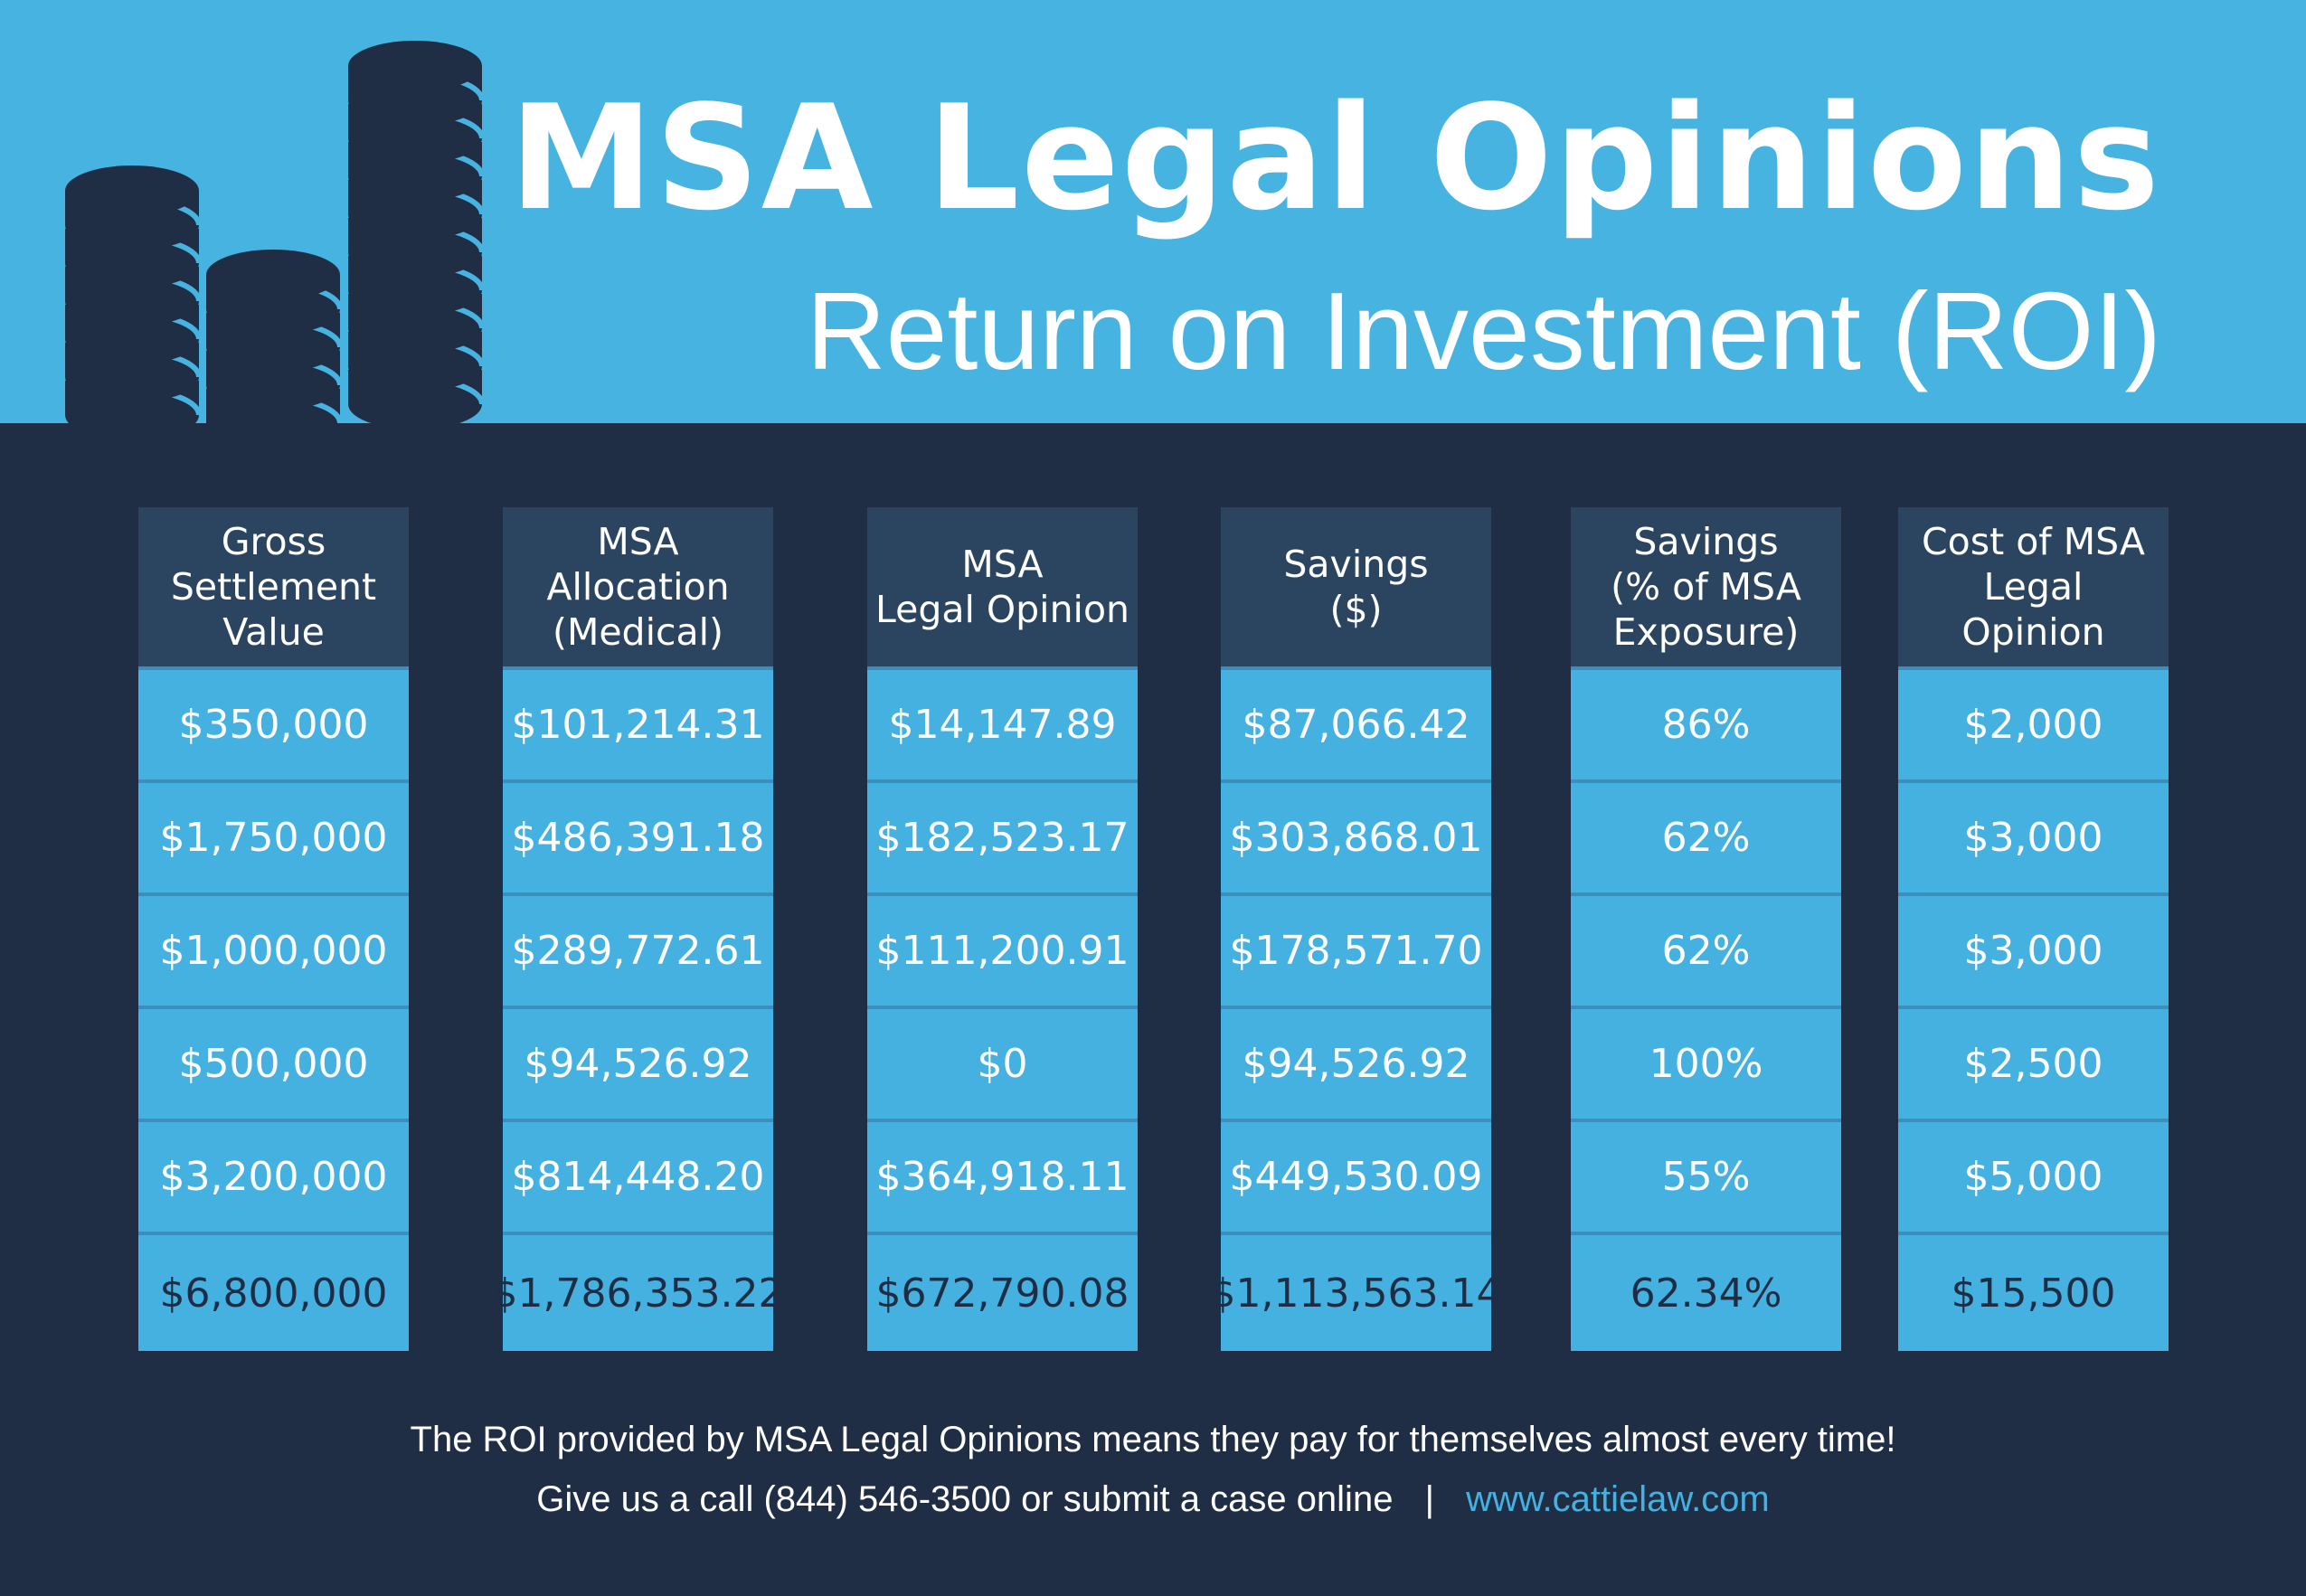 This screenshot has height=1596, width=2306. Describe the element at coordinates (1706, 1292) in the screenshot. I see `table-cell: 62.34%` at that location.